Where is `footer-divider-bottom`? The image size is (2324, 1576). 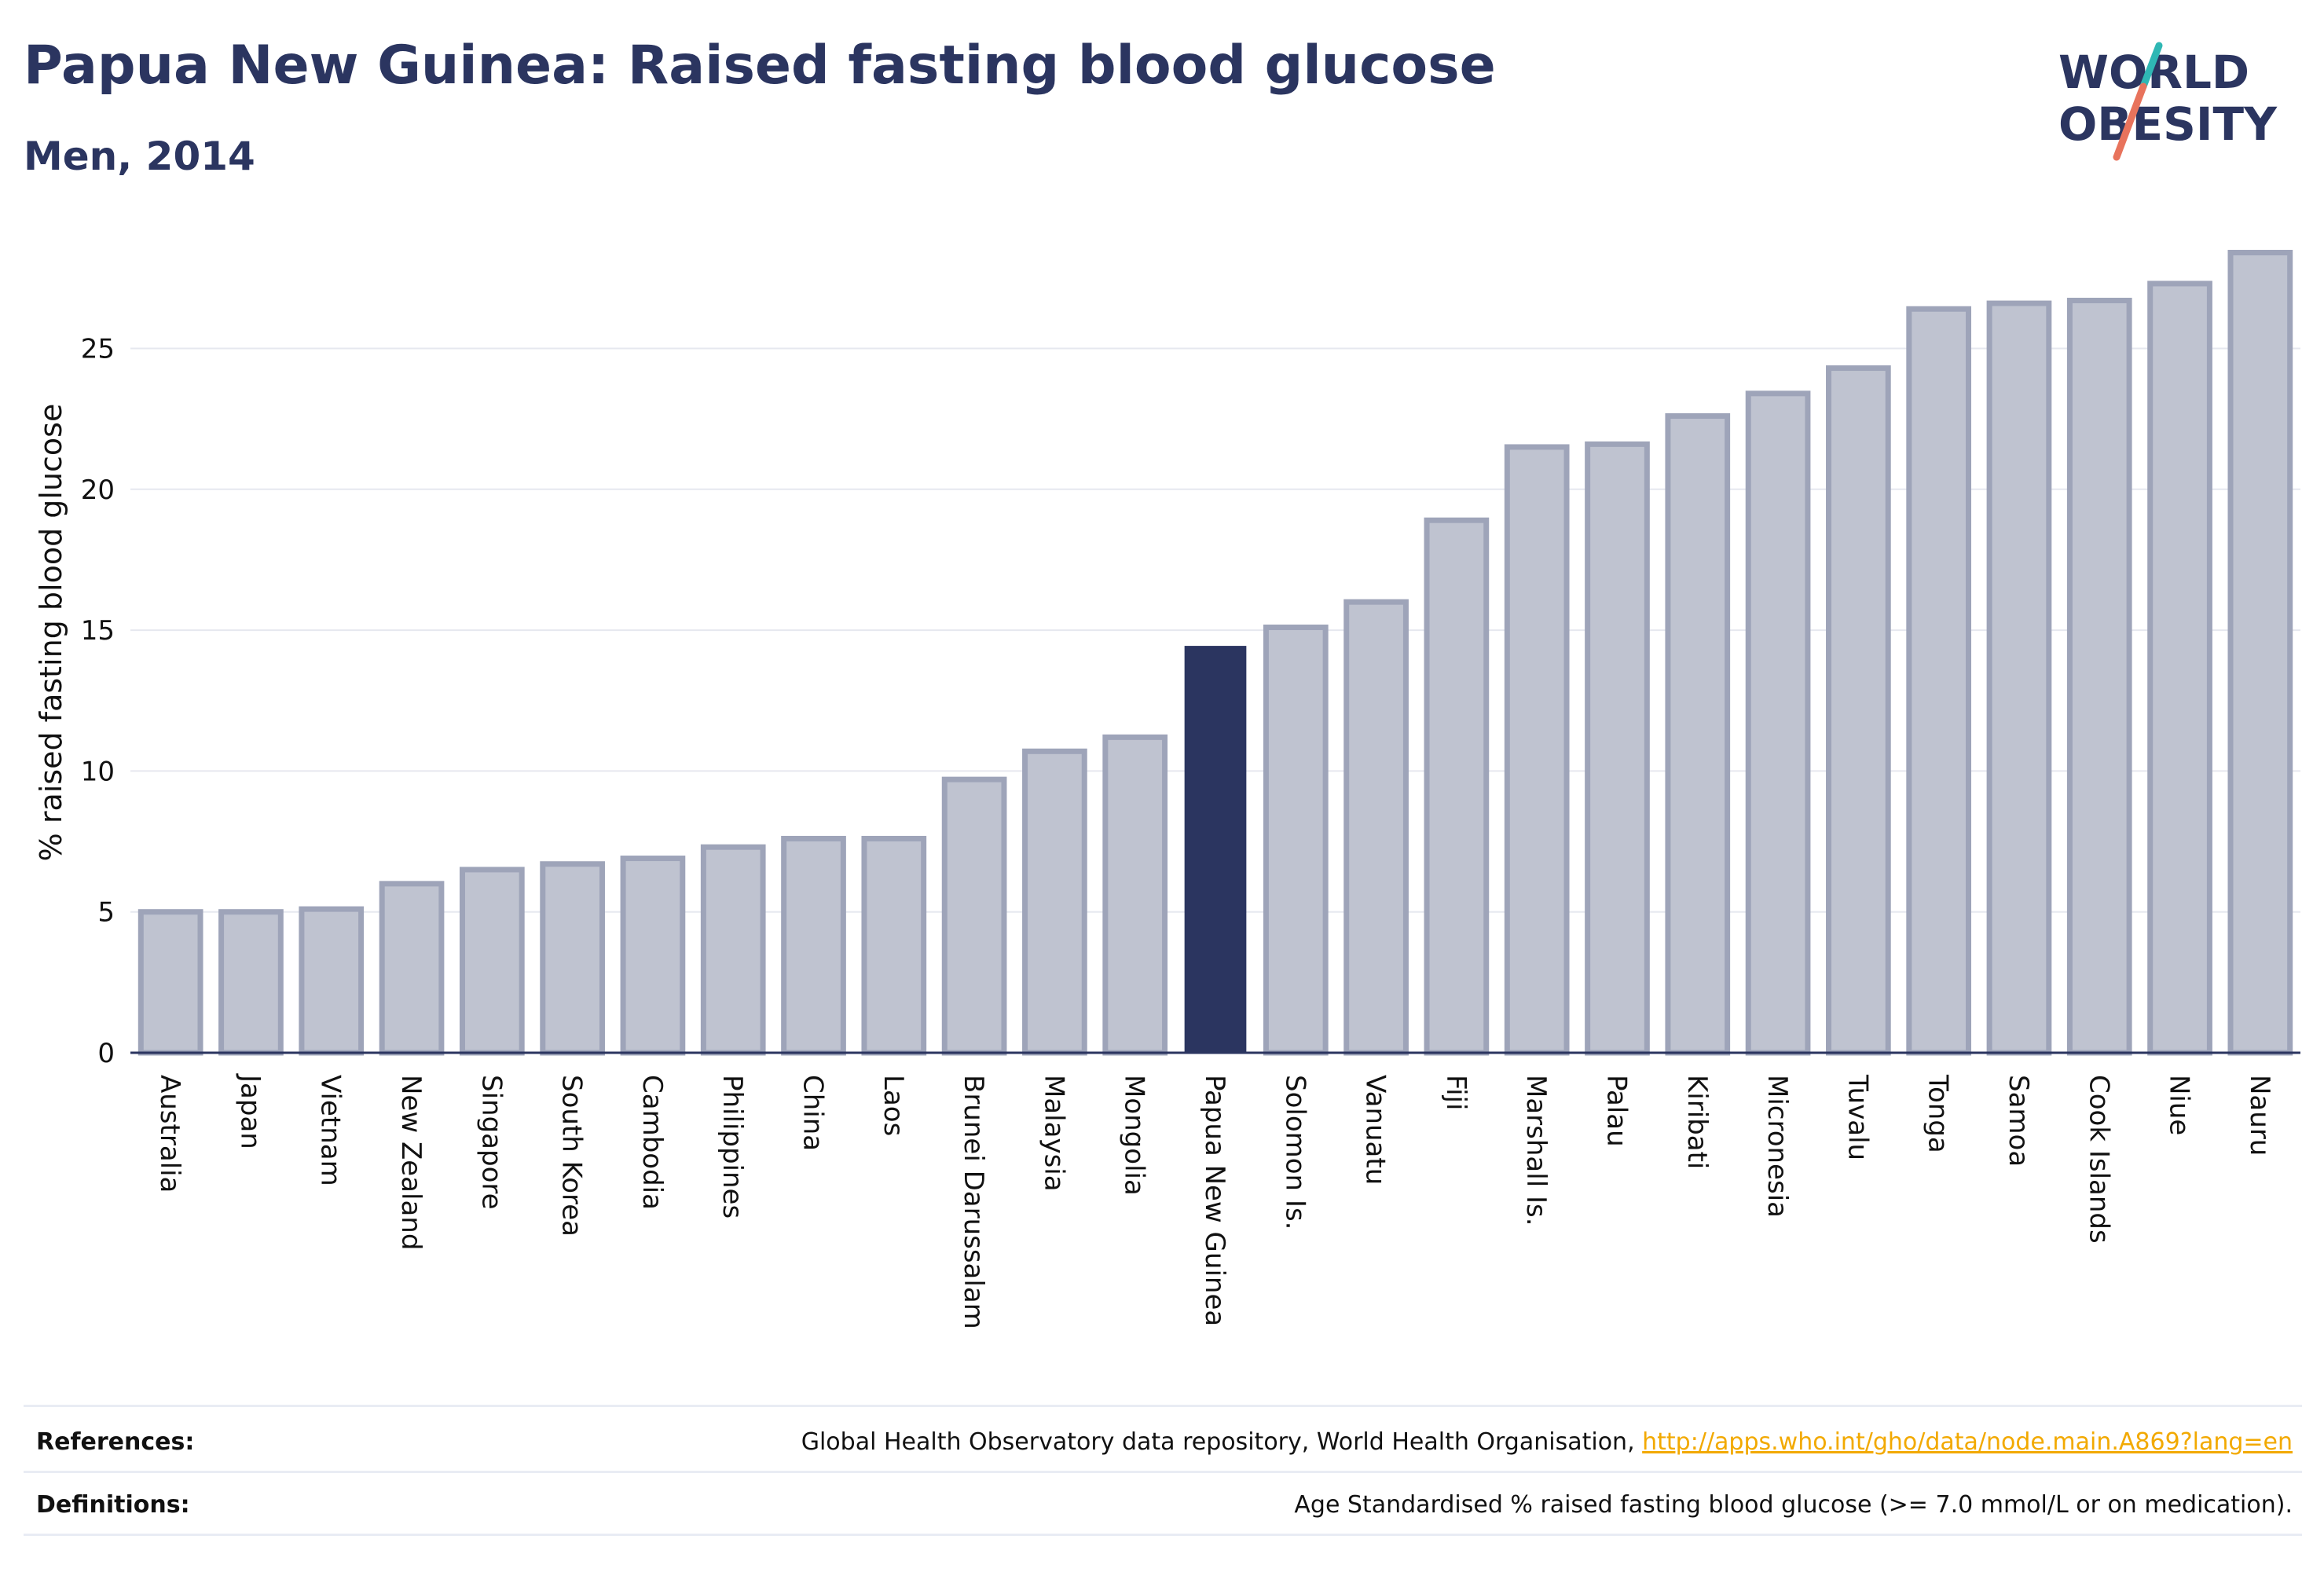 footer-divider-bottom is located at coordinates (1163, 1535).